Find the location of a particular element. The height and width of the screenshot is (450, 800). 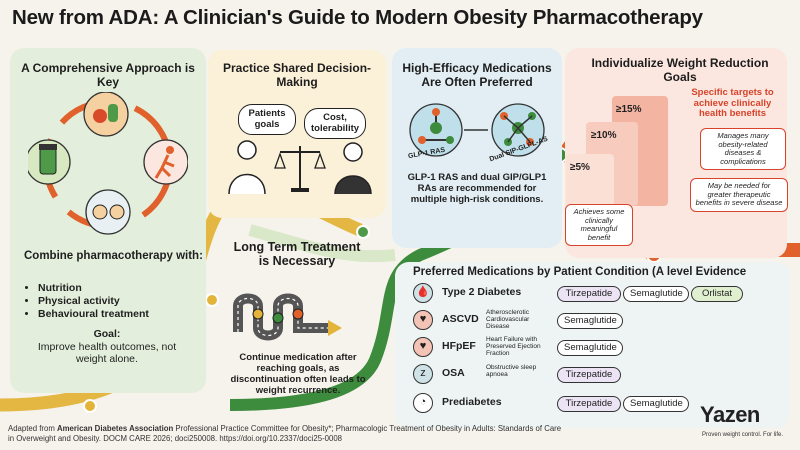

glucose-meter-icon: 🩸 is located at coordinates (423, 293).